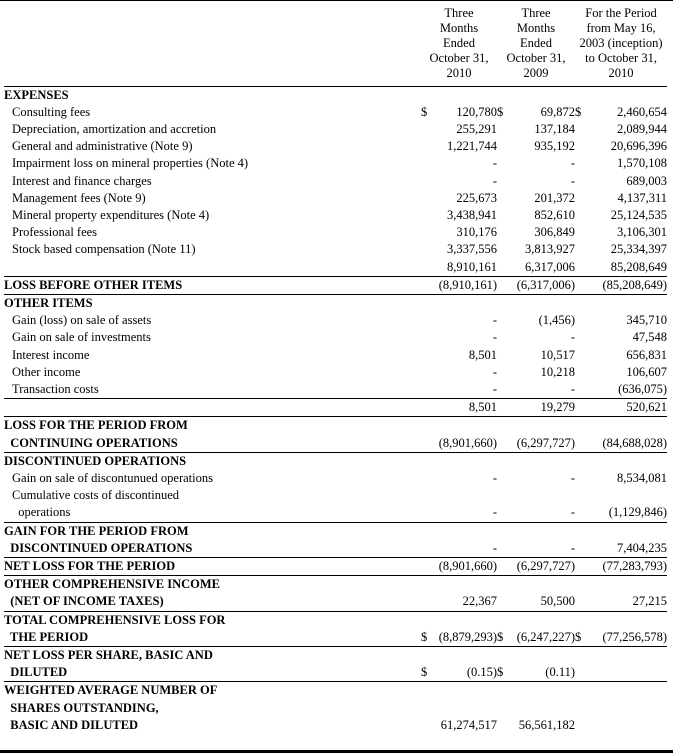 This screenshot has height=753, width=673. Describe the element at coordinates (642, 197) in the screenshot. I see `cell-value: 4,137,311` at that location.